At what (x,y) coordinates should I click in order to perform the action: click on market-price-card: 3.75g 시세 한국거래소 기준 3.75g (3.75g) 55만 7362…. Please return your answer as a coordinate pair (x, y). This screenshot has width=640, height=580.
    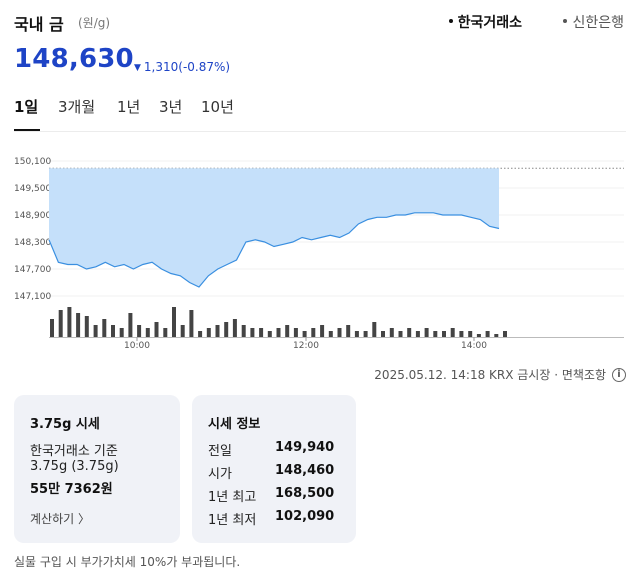
    Looking at the image, I should click on (97, 469).